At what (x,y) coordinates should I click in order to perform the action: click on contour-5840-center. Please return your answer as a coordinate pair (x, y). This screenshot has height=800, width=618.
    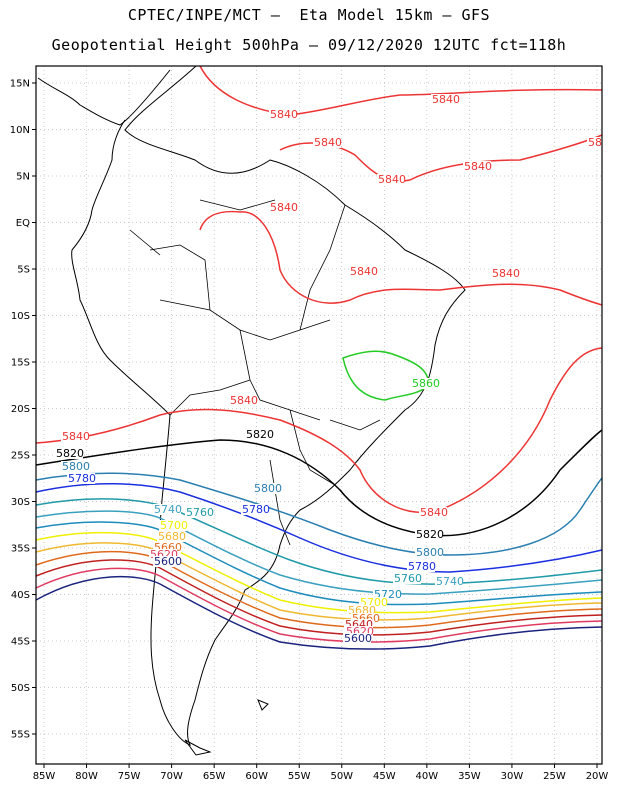
    Looking at the image, I should click on (401, 258).